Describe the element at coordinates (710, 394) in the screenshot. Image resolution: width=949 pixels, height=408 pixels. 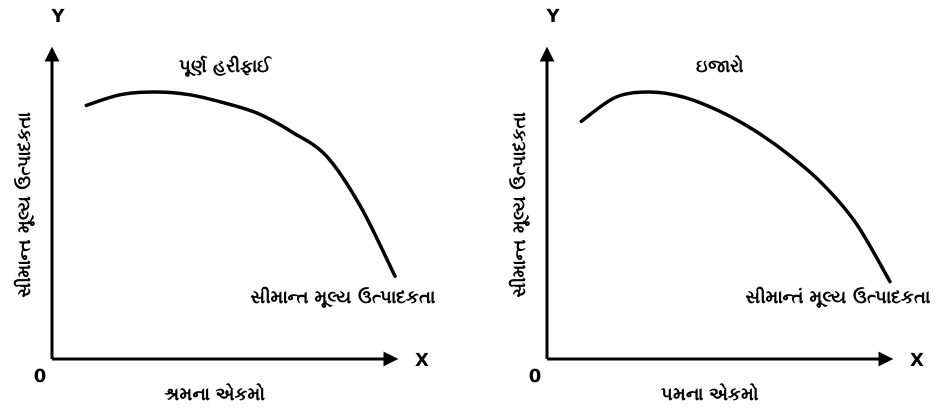
I see `x-axis-title: પમના એકમો` at that location.